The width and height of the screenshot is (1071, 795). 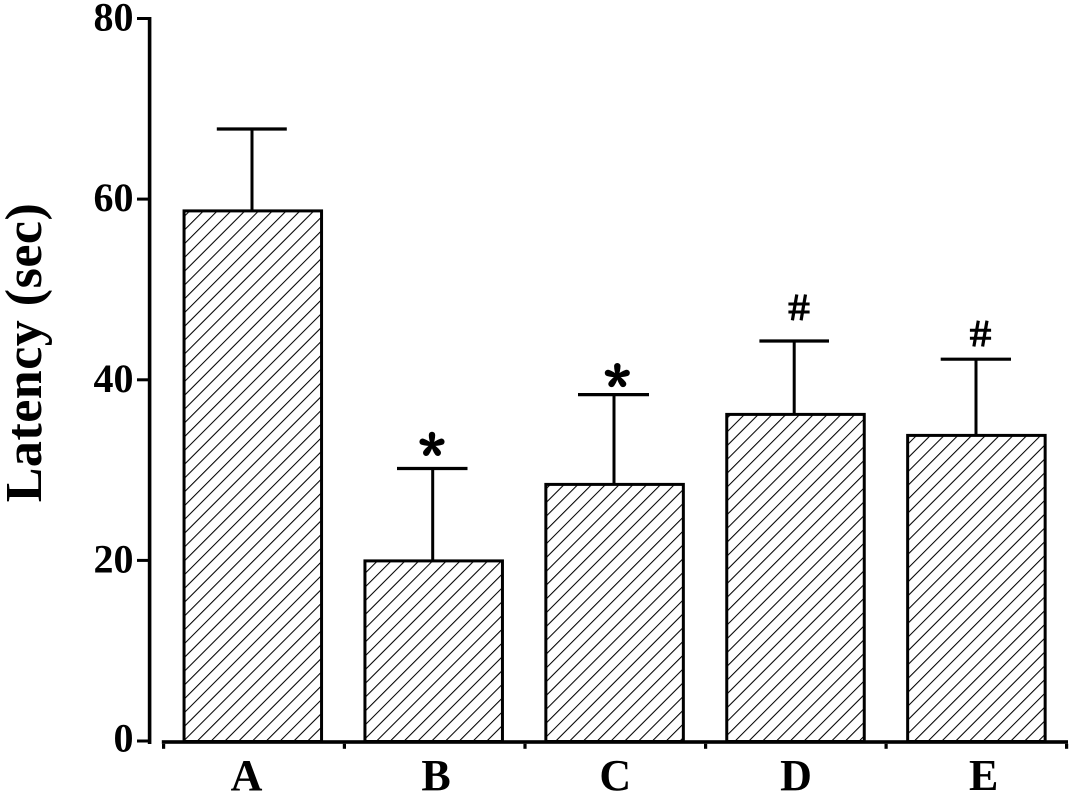 What do you see at coordinates (26, 353) in the screenshot?
I see `svg-text: Latency (sec)` at bounding box center [26, 353].